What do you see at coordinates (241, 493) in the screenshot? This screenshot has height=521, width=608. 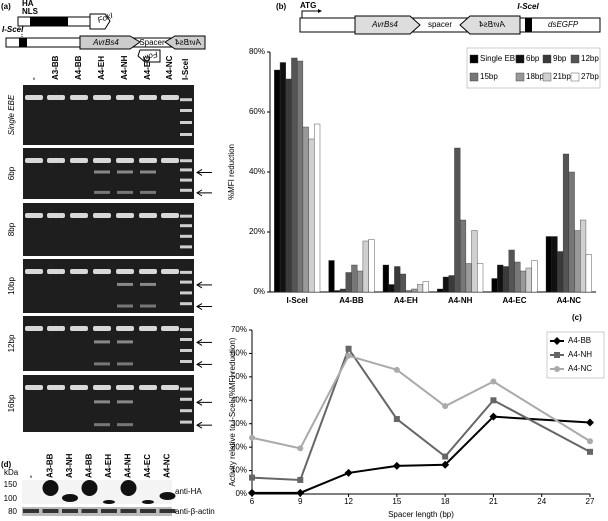 I see `y-tick-label: 0%` at bounding box center [241, 493].